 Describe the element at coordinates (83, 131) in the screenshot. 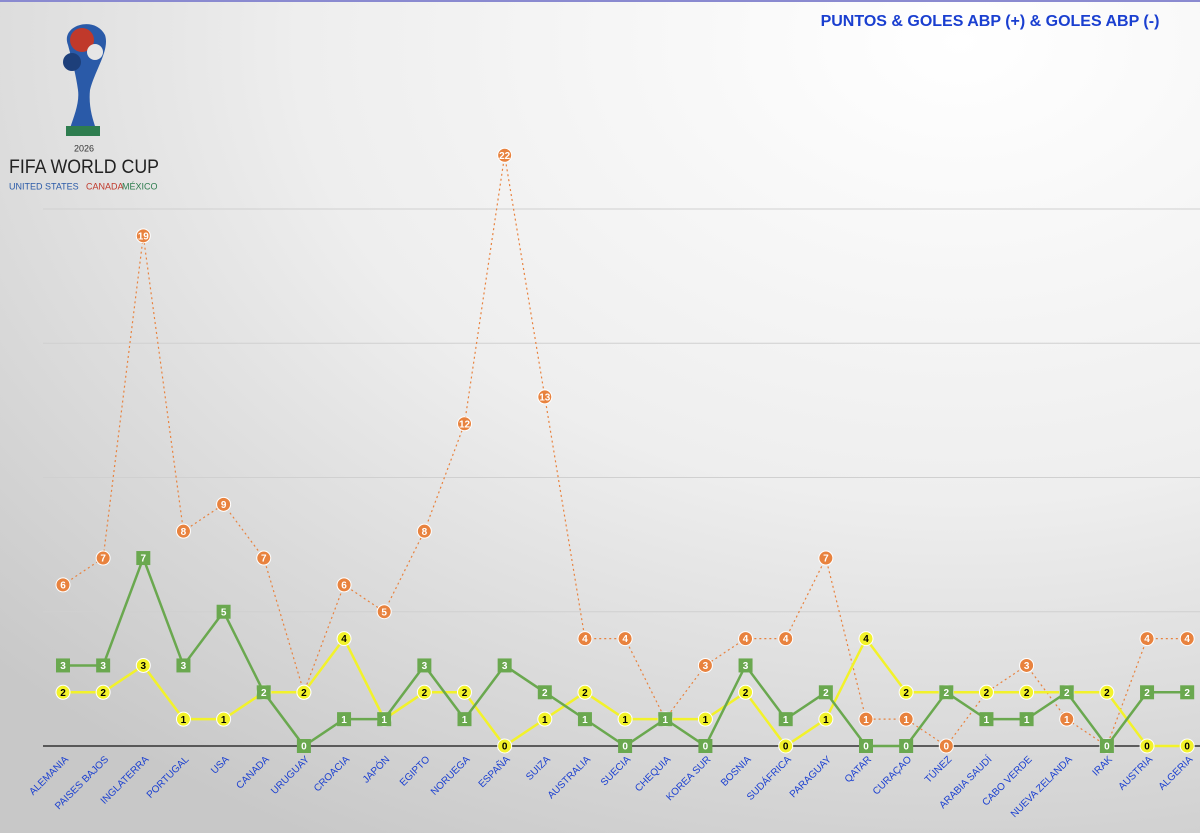

I see `trophy-base` at that location.